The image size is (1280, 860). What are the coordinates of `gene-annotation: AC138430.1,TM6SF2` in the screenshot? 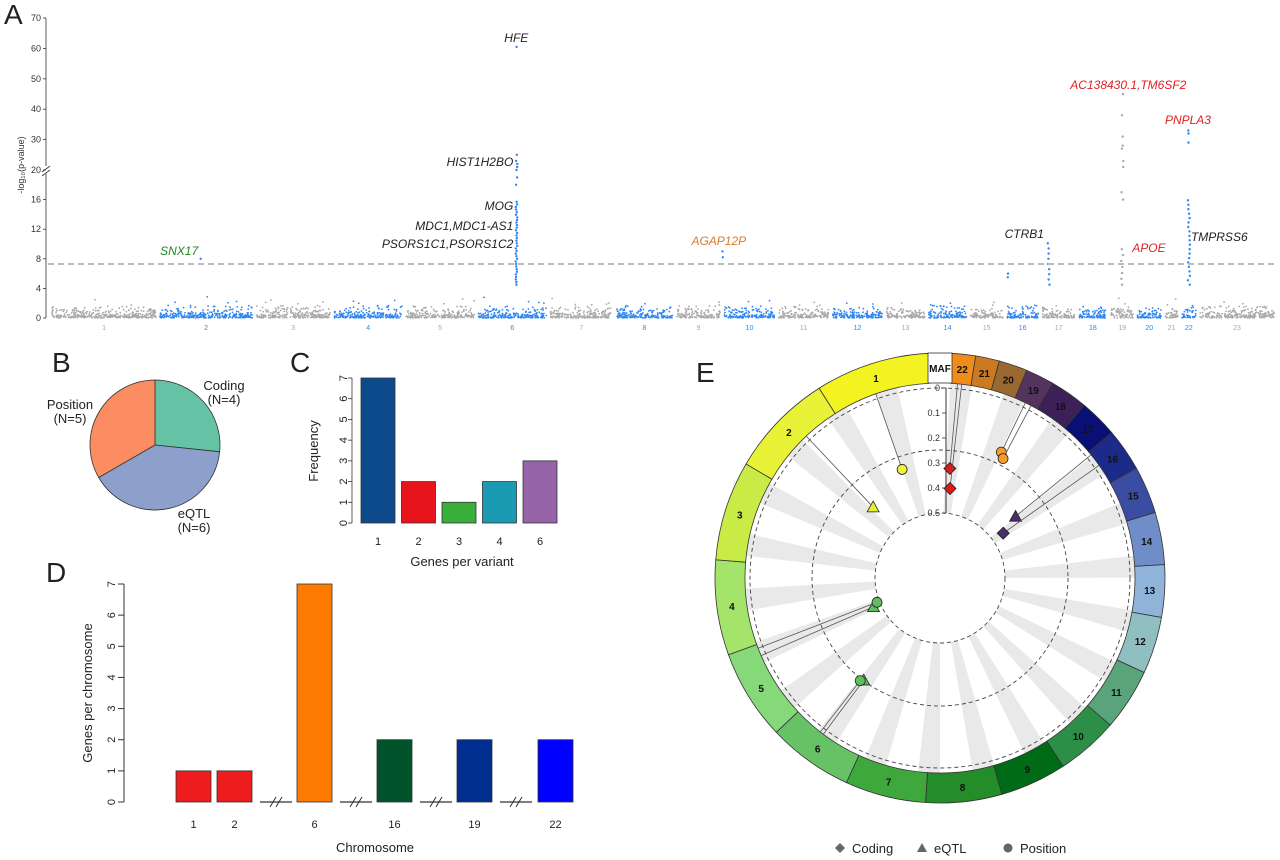 It's located at (1127, 85).